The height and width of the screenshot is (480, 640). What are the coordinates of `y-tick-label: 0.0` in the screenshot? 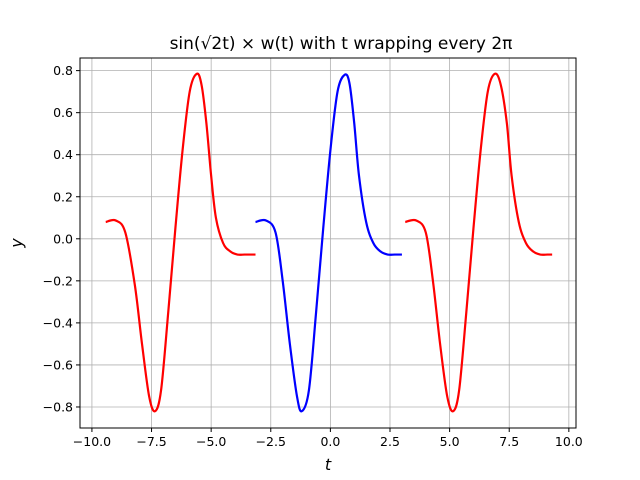 It's located at (63, 238).